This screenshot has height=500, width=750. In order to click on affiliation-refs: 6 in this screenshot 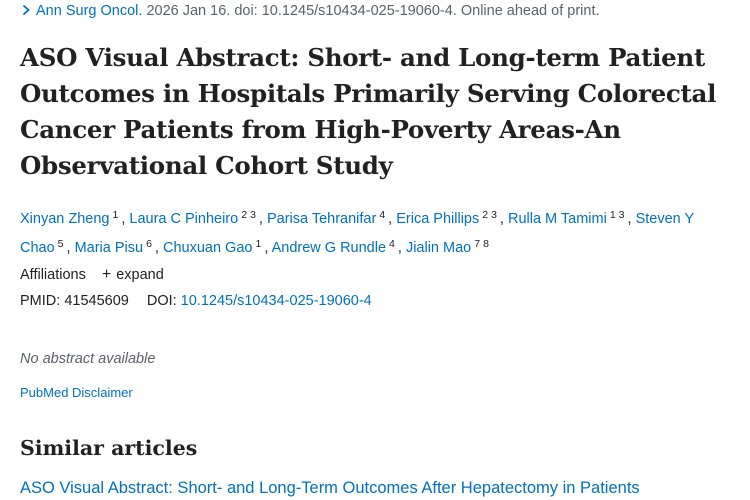, I will do `click(150, 244)`.